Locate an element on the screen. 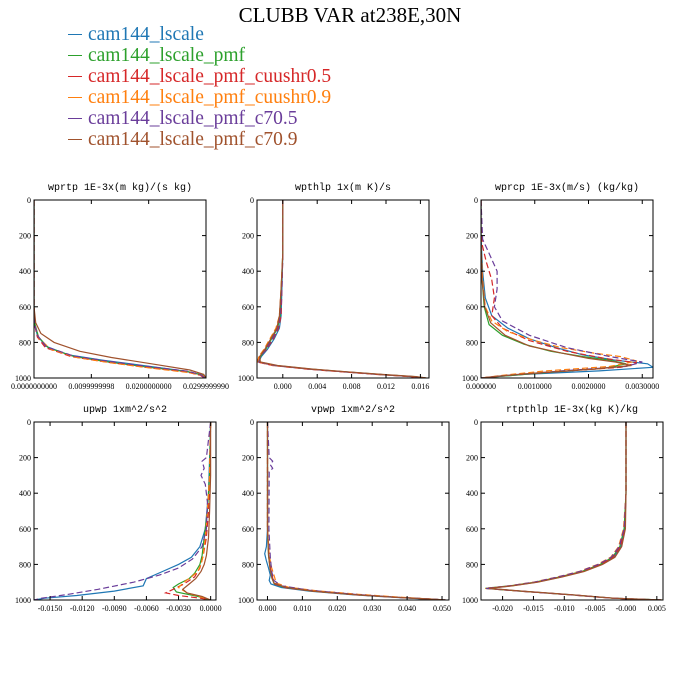 This screenshot has width=700, height=700. legend-label: cam144_lscale is located at coordinates (146, 34).